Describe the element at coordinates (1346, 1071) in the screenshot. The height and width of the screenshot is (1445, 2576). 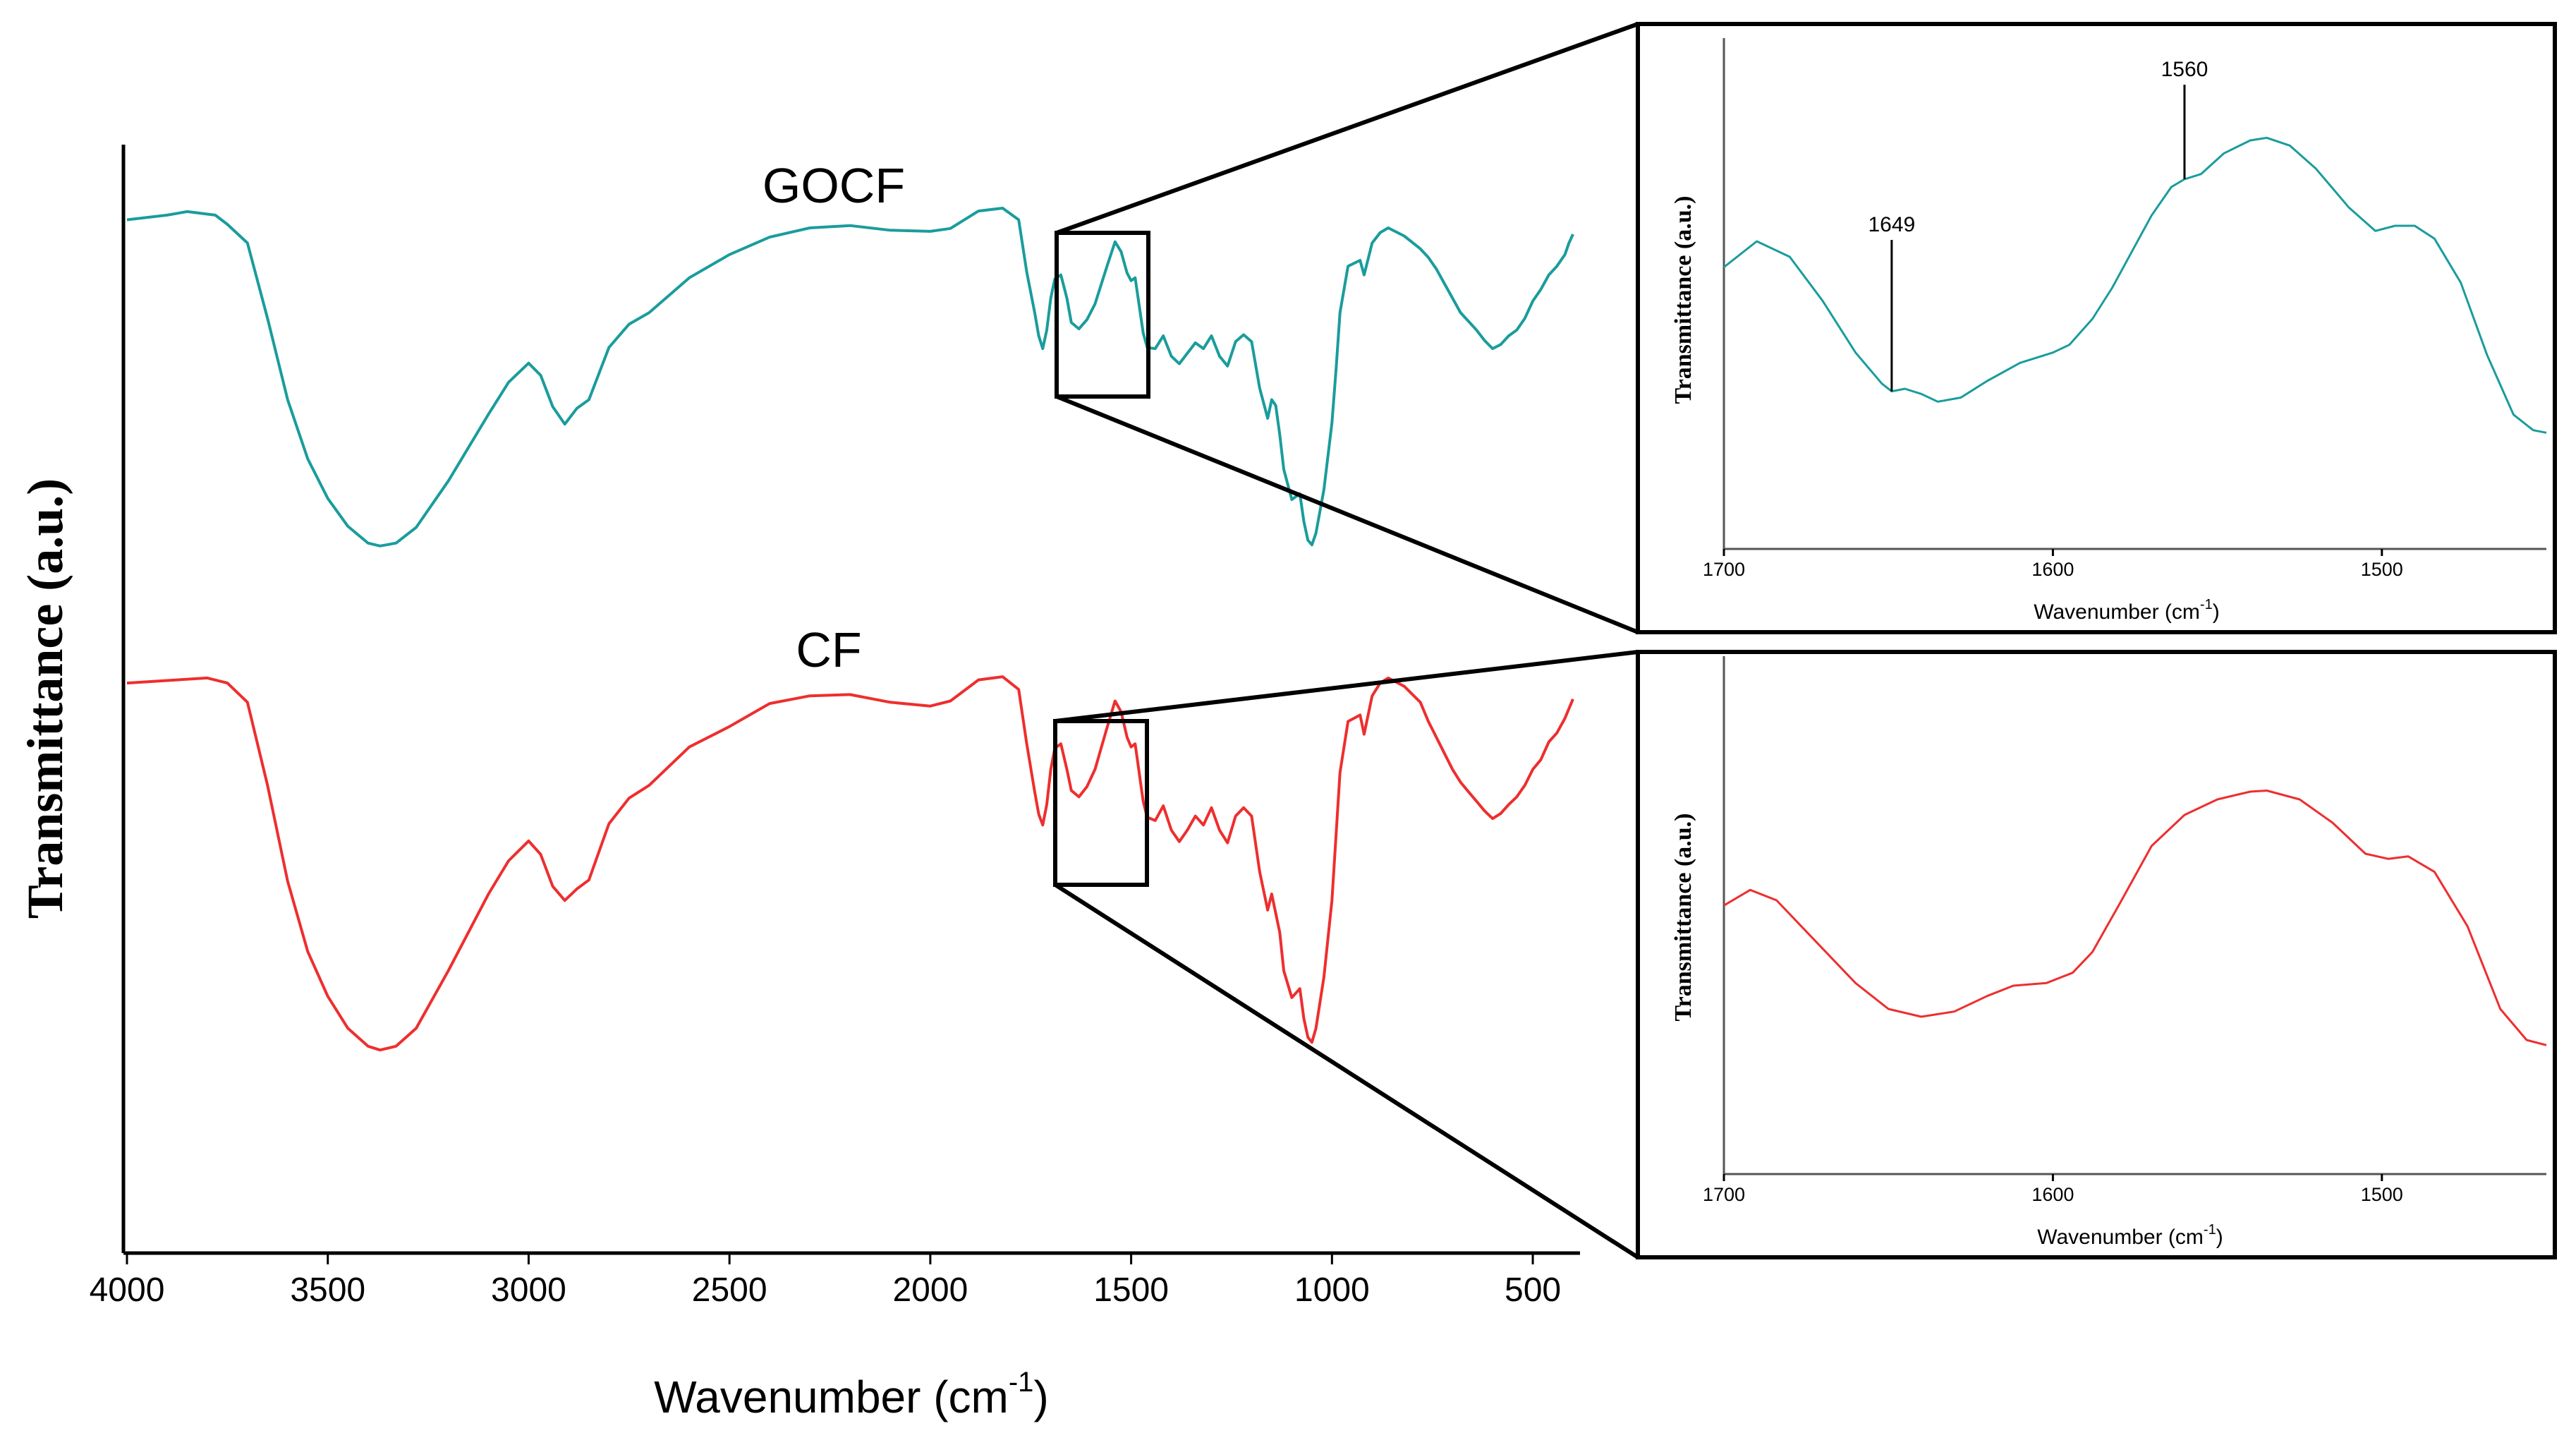
I see `zoom-line-cf-bottom` at that location.